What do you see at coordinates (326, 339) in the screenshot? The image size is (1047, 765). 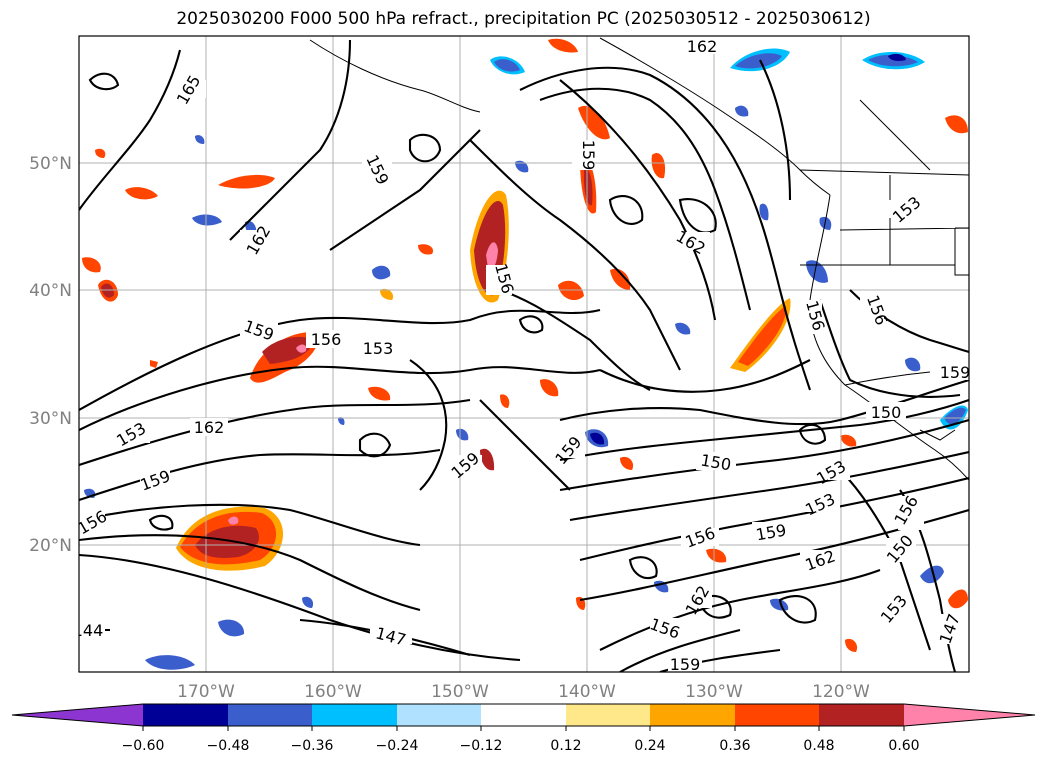 I see `contour-label-156-west: 156` at bounding box center [326, 339].